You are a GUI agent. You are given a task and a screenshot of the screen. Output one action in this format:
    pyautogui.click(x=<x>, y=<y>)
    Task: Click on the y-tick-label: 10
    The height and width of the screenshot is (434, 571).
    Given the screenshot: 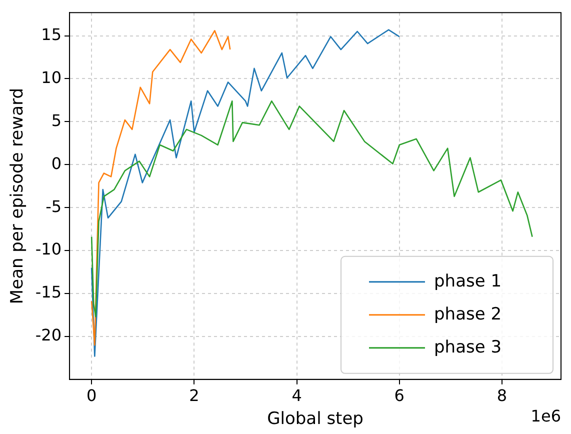 What is the action you would take?
    pyautogui.click(x=51, y=77)
    